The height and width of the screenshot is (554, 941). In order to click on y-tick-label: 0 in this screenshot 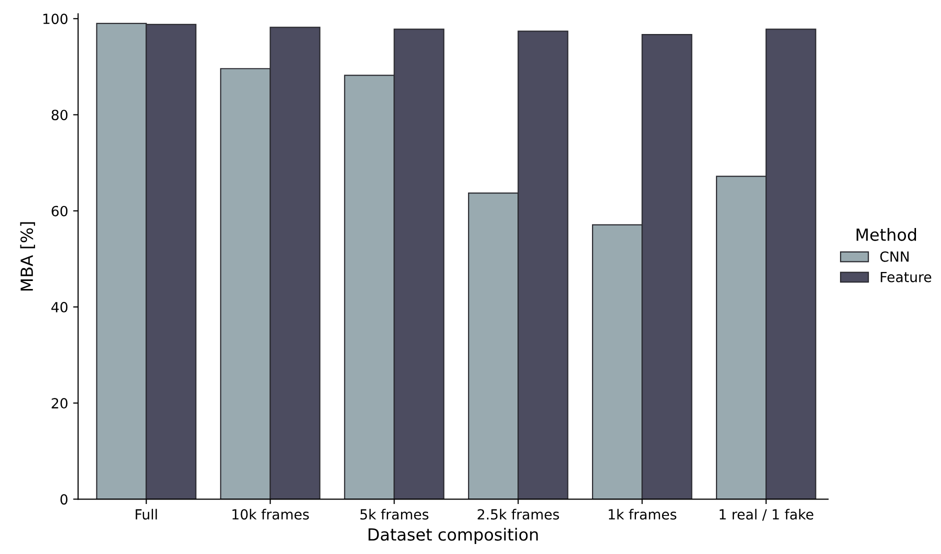, I will do `click(64, 499)`.